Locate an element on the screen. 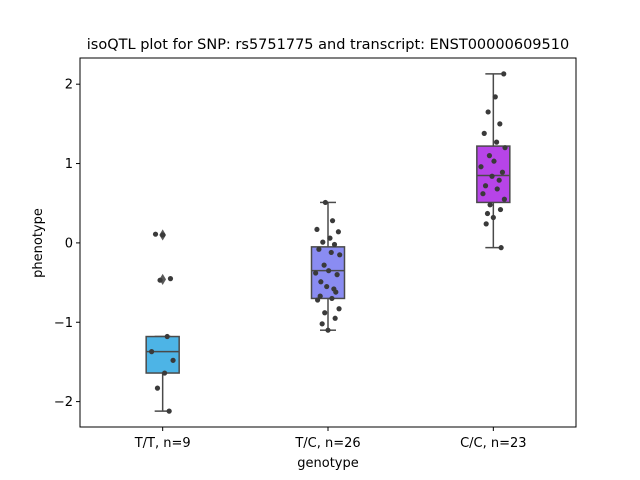 The width and height of the screenshot is (640, 480). y-axis-label: phenotype is located at coordinates (38, 243).